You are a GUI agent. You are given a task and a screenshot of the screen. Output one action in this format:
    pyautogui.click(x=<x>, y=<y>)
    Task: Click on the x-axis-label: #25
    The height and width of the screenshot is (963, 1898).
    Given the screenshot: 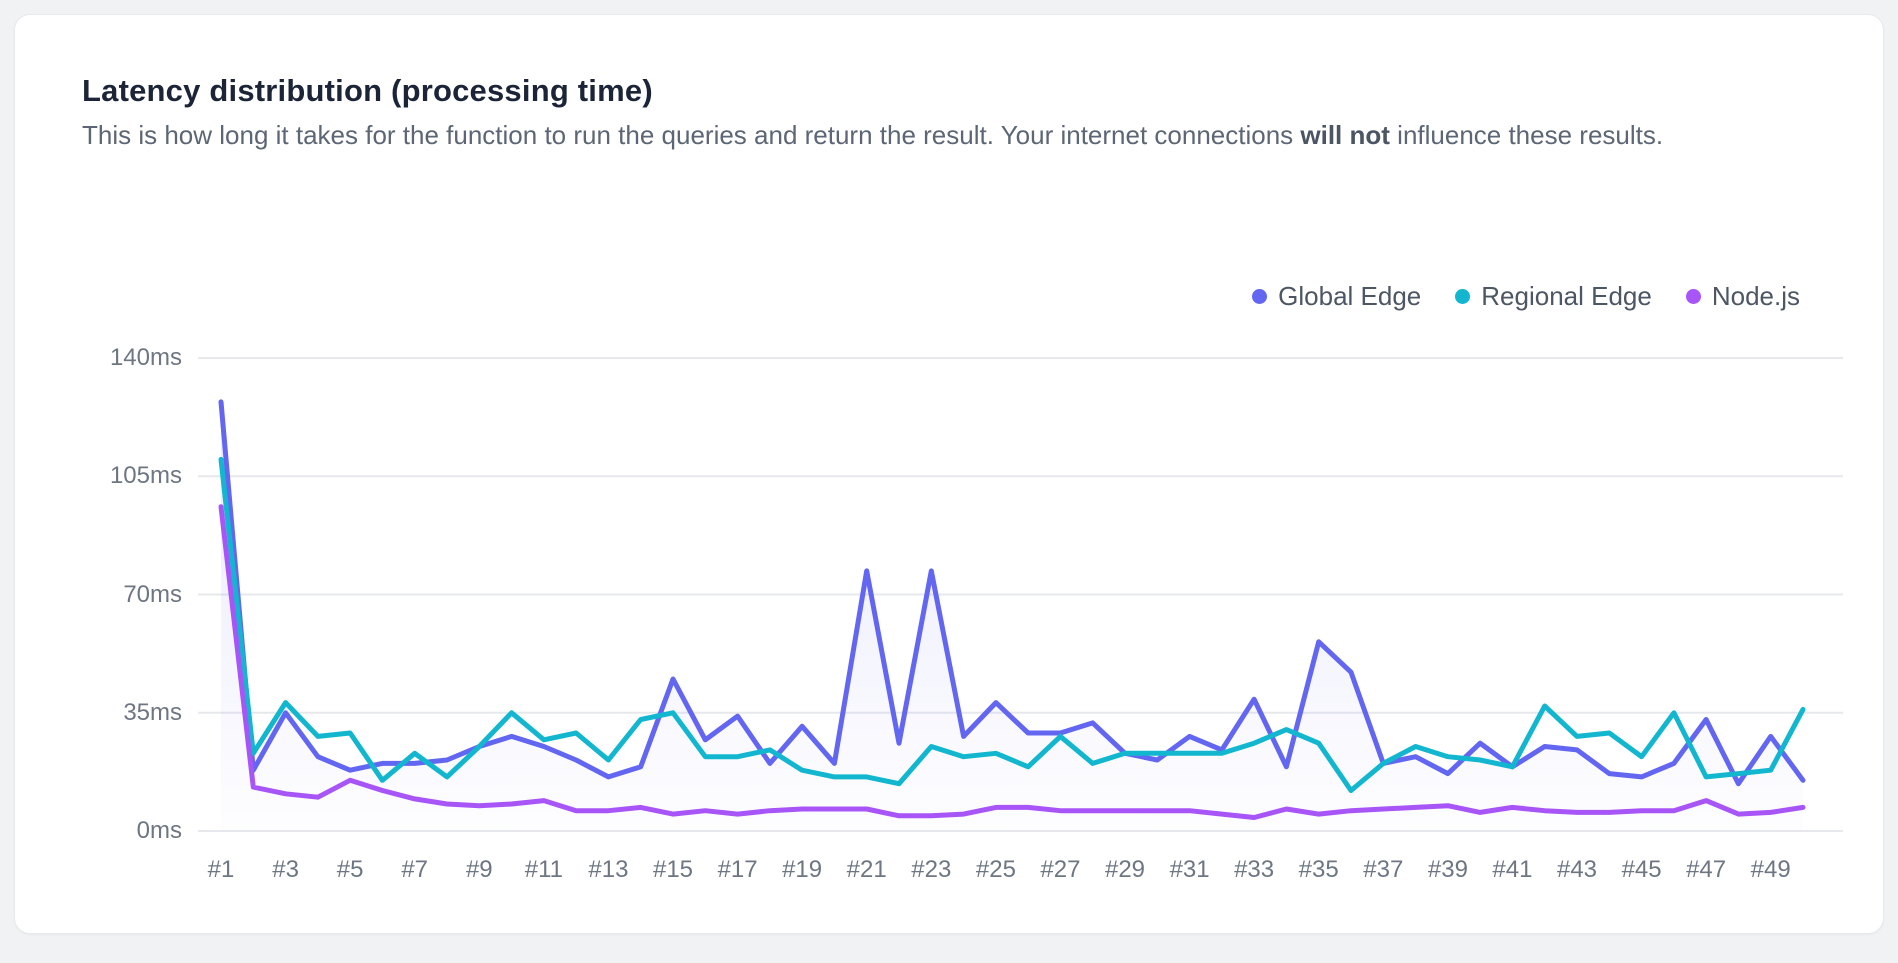 What is the action you would take?
    pyautogui.click(x=995, y=869)
    